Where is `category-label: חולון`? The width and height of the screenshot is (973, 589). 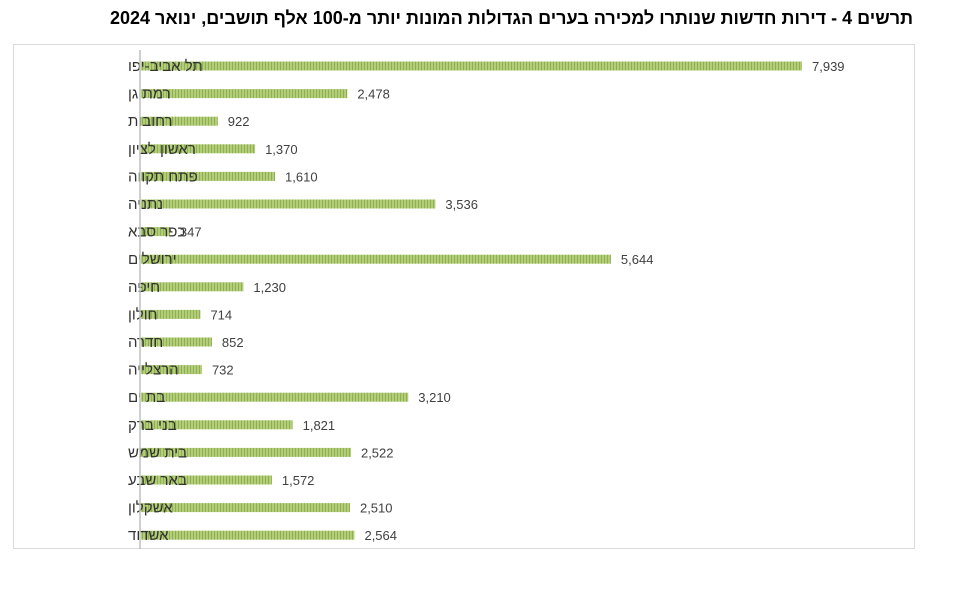
category-label: חולון is located at coordinates (143, 314).